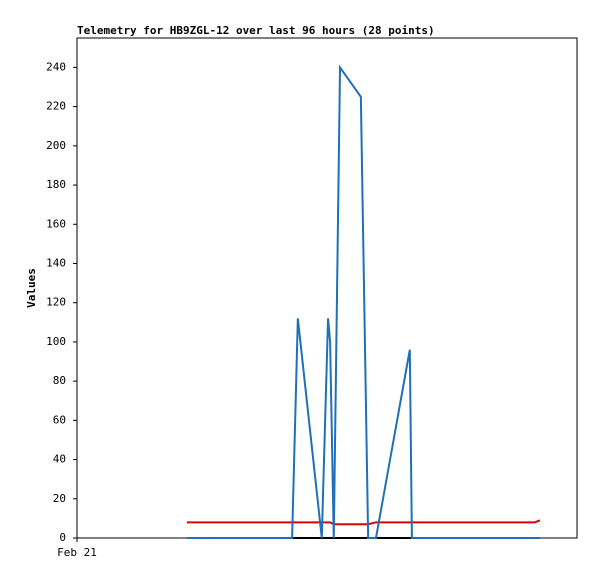  What do you see at coordinates (59, 459) in the screenshot?
I see `y-tick-label: 40` at bounding box center [59, 459].